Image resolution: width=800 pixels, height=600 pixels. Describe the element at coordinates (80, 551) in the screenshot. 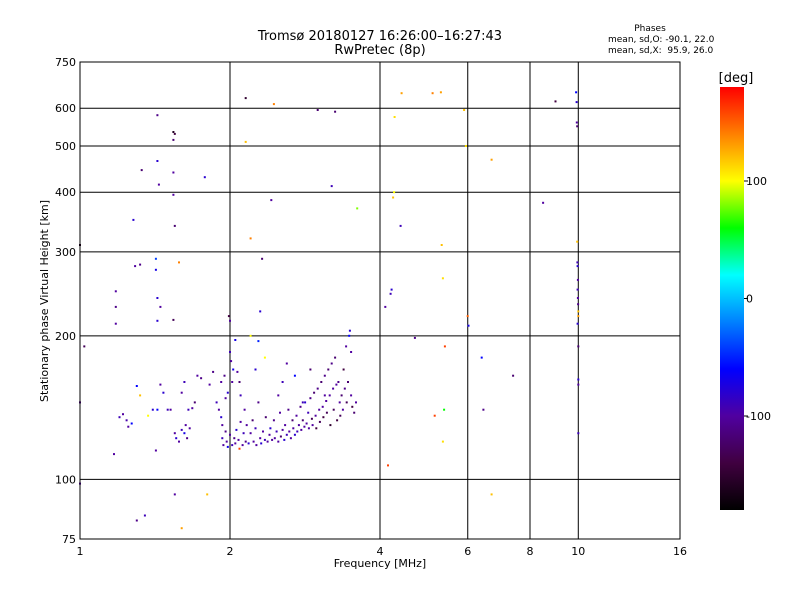

I see `x-tick-label: 1` at that location.